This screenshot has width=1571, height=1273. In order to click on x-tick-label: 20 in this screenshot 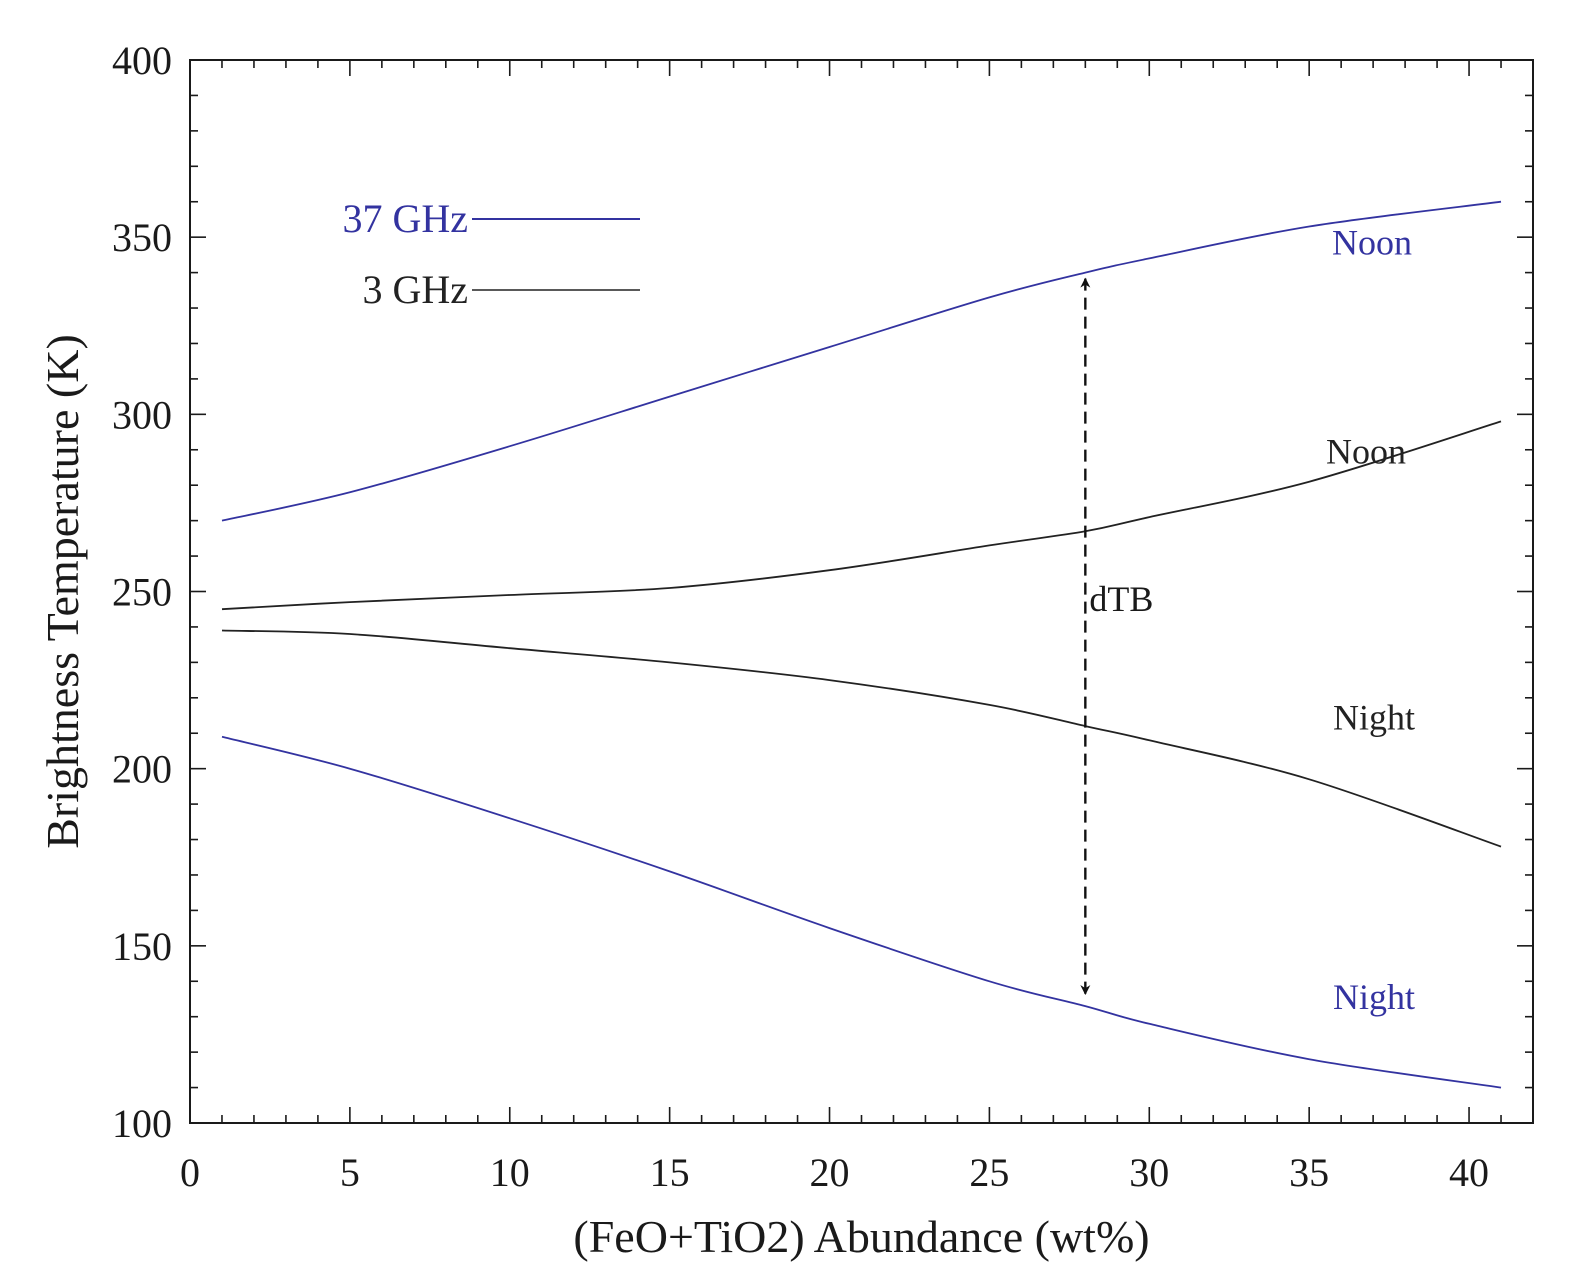, I will do `click(830, 1172)`.